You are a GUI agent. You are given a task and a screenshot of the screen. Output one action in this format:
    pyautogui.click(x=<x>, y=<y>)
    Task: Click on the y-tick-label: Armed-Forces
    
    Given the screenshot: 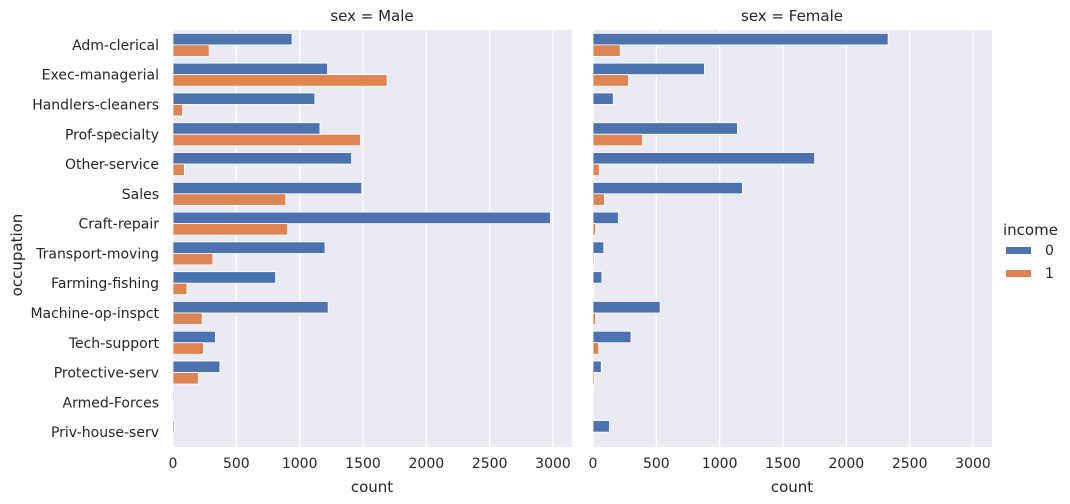 What is the action you would take?
    pyautogui.click(x=111, y=403)
    